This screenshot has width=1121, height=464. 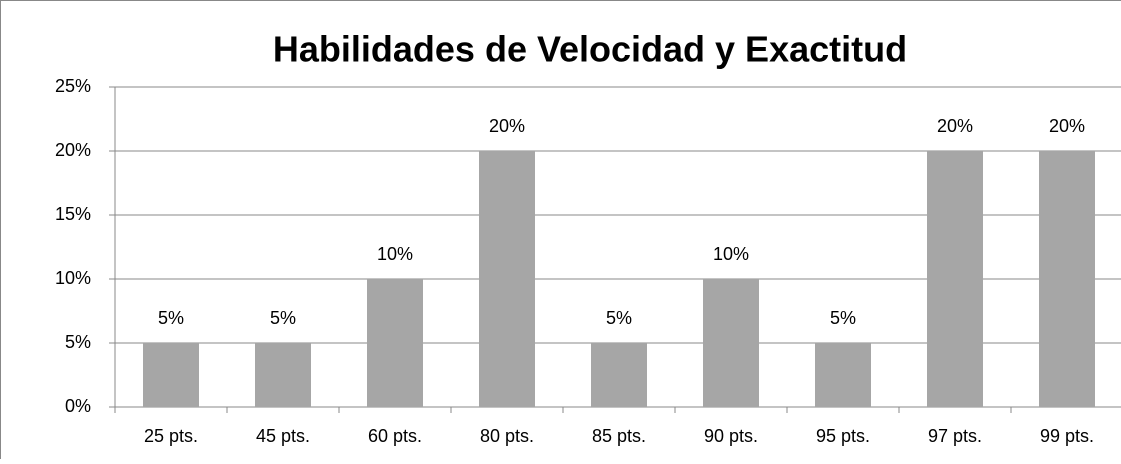 I want to click on x-tick-label: 60 pts., so click(x=395, y=436).